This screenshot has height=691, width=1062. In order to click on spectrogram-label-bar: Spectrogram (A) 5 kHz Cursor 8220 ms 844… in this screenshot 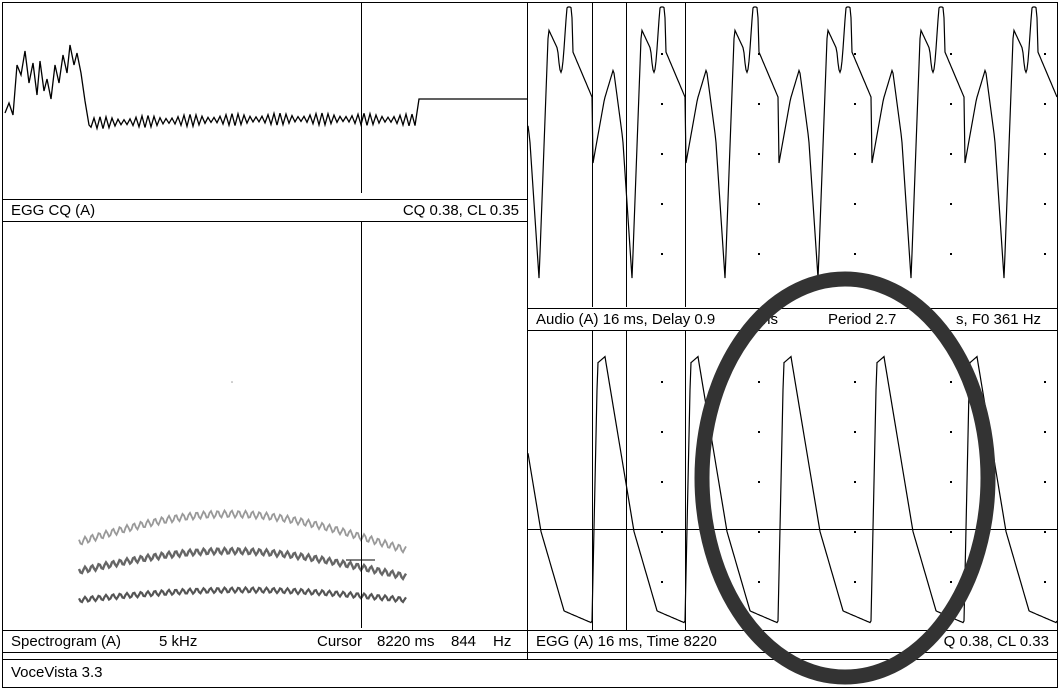, I will do `click(265, 641)`.